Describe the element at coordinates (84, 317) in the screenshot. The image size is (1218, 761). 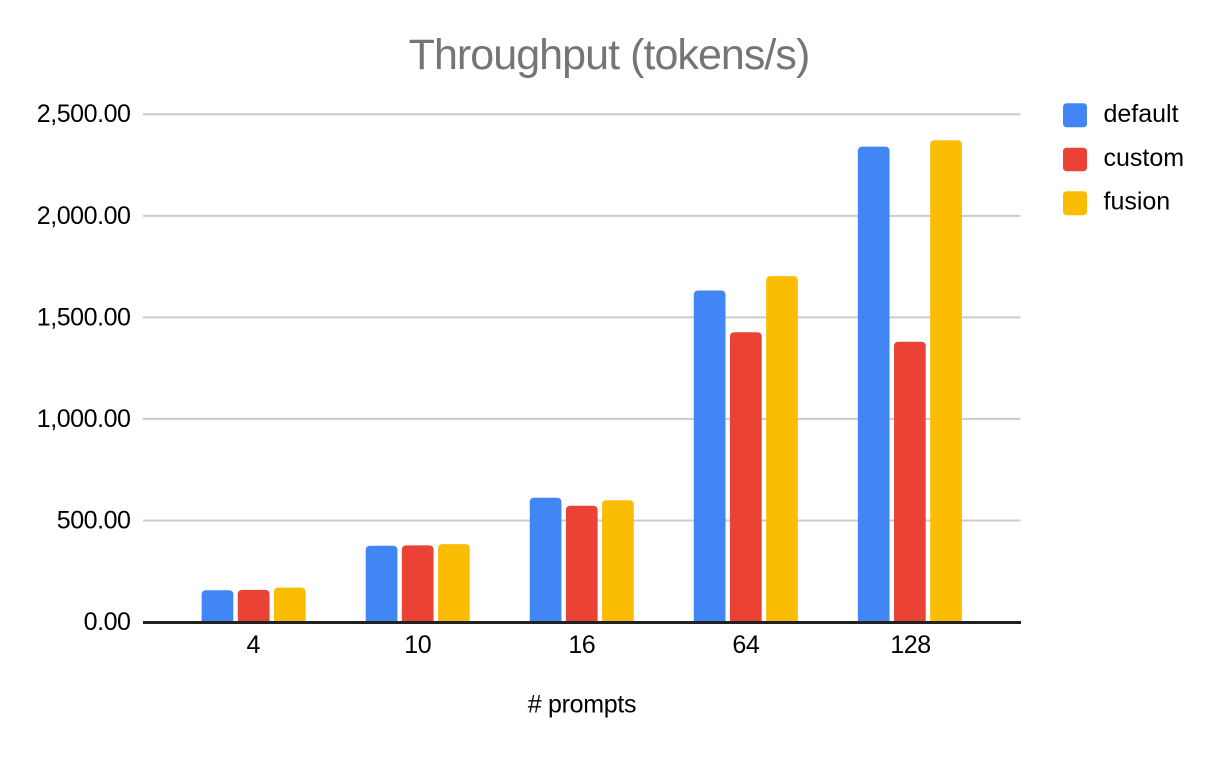
I see `svg-text: 1,500.00` at that location.